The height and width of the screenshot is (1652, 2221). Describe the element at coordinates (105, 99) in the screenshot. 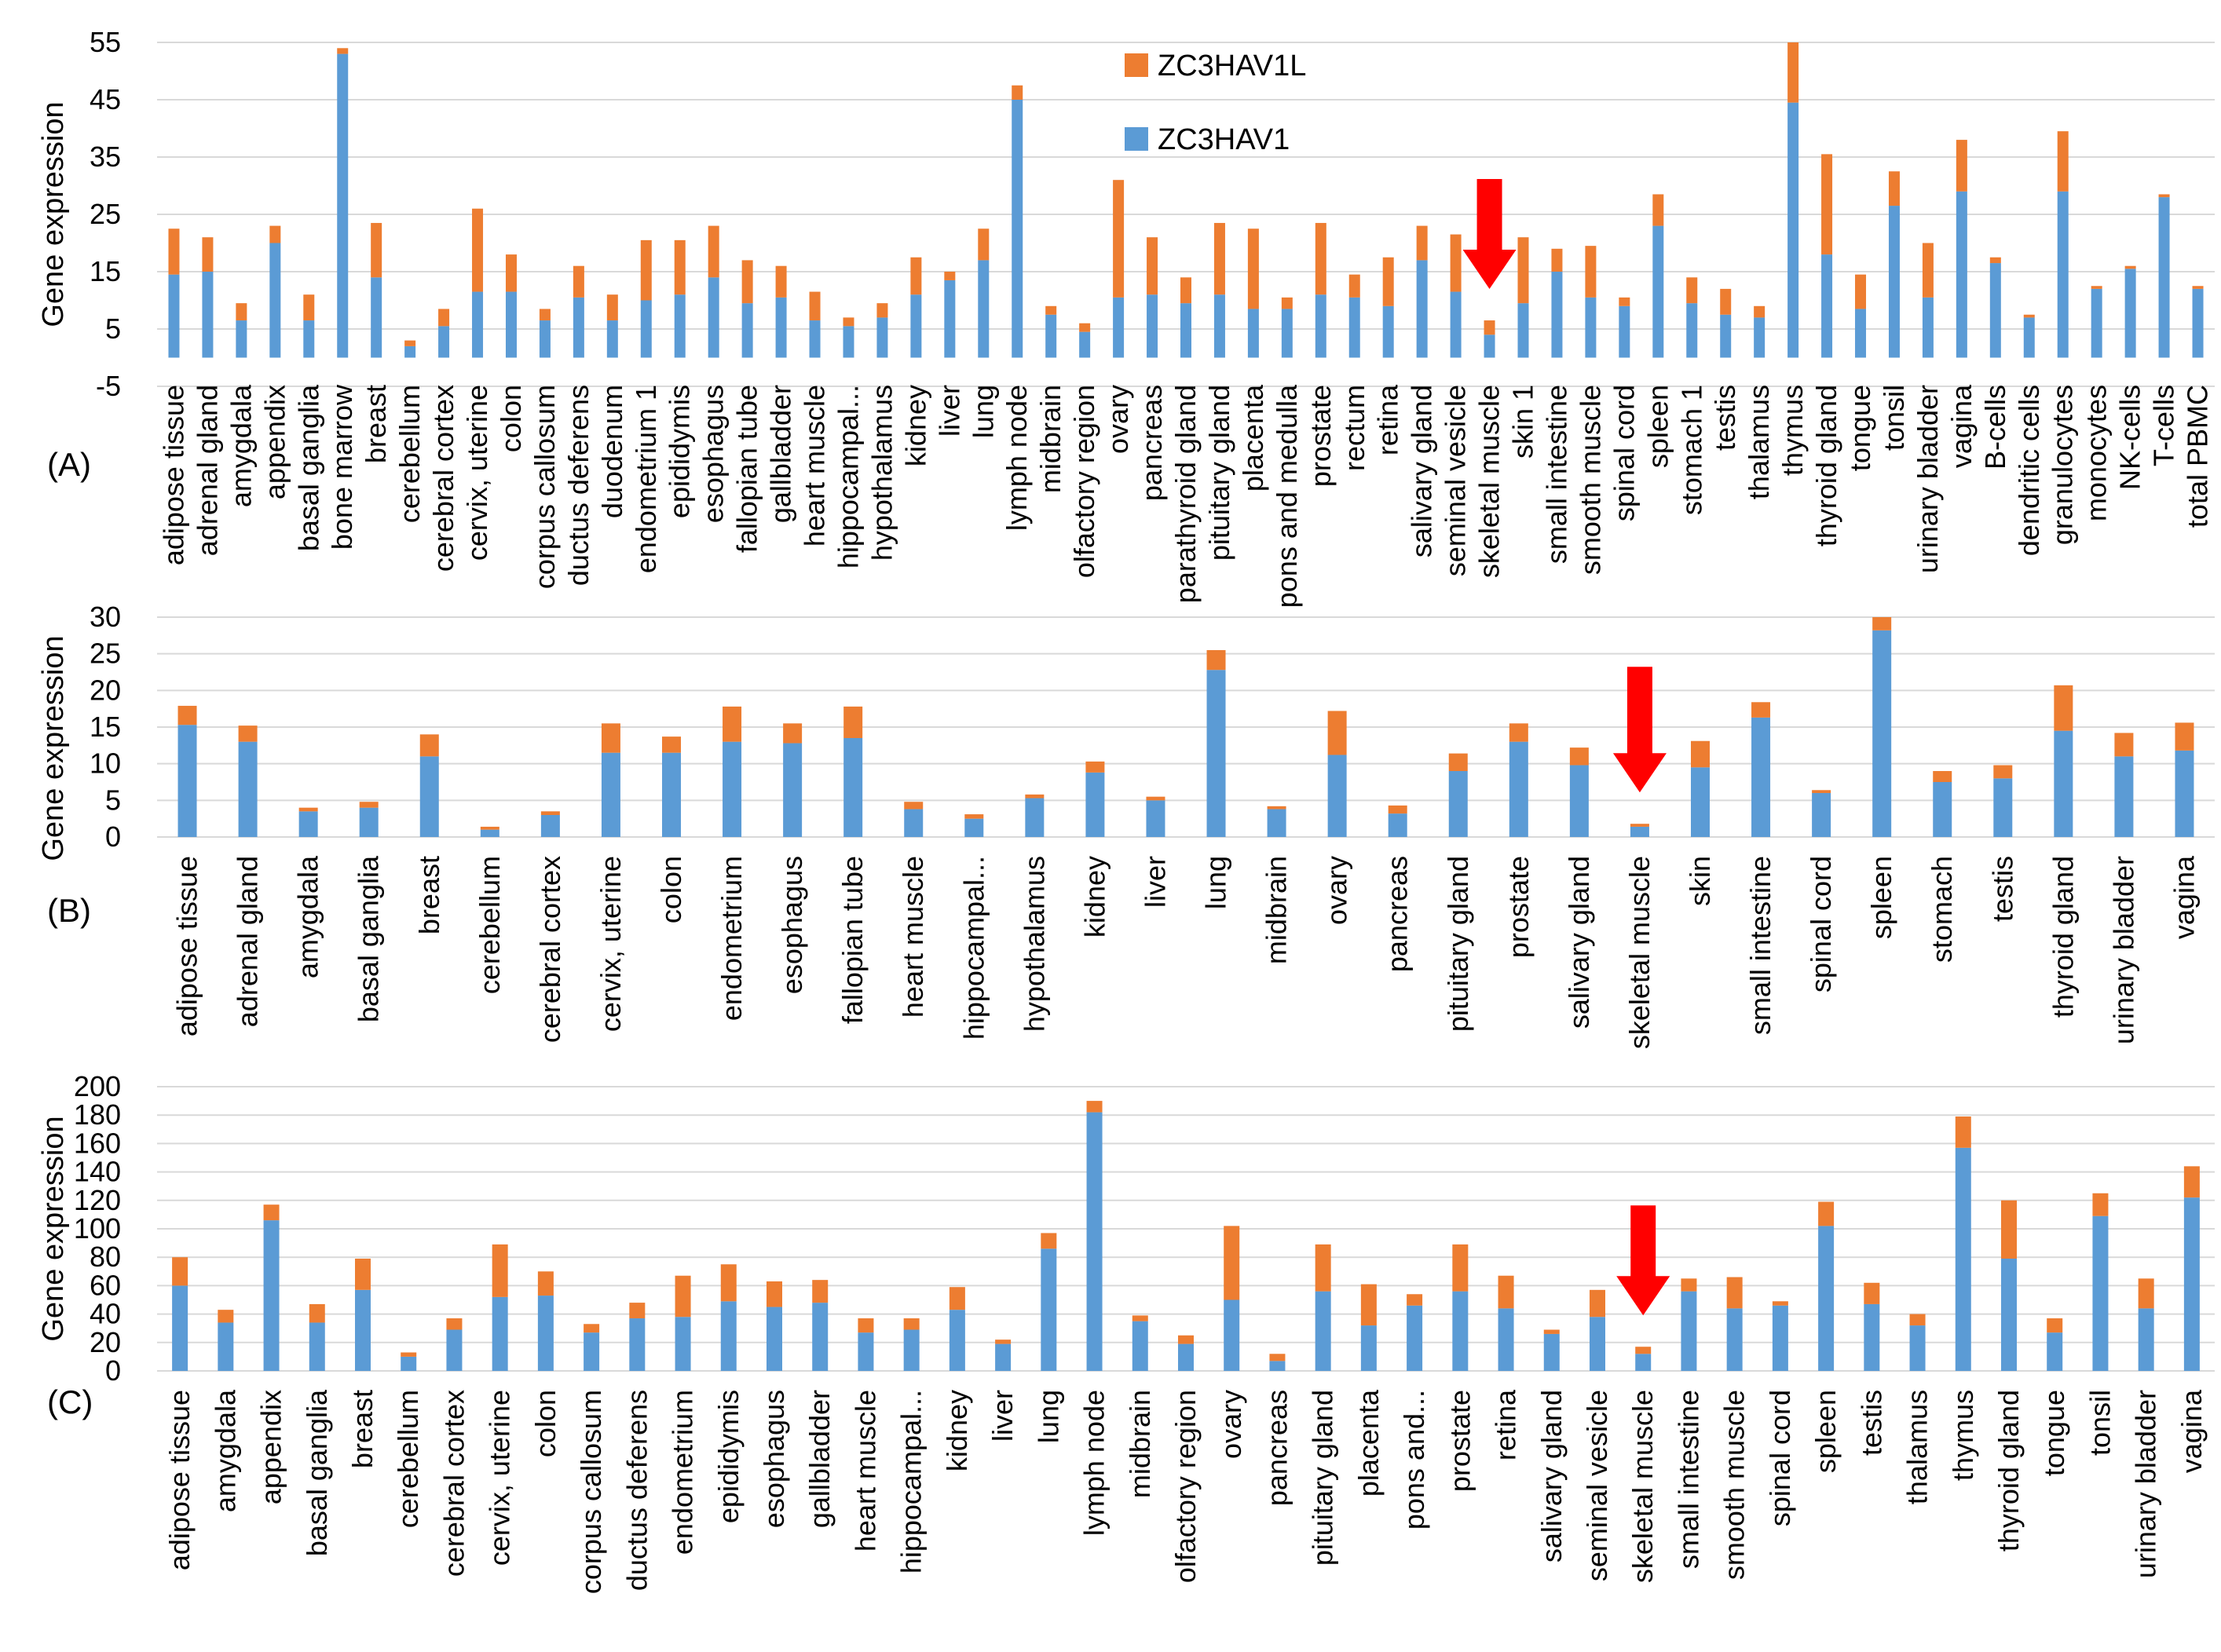

I see `y-tick-label: 45` at that location.